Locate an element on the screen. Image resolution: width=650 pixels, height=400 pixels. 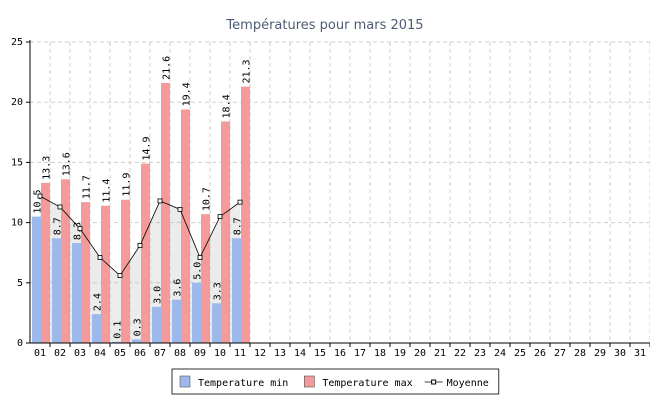
x-tick-label: 17 is located at coordinates (360, 353).